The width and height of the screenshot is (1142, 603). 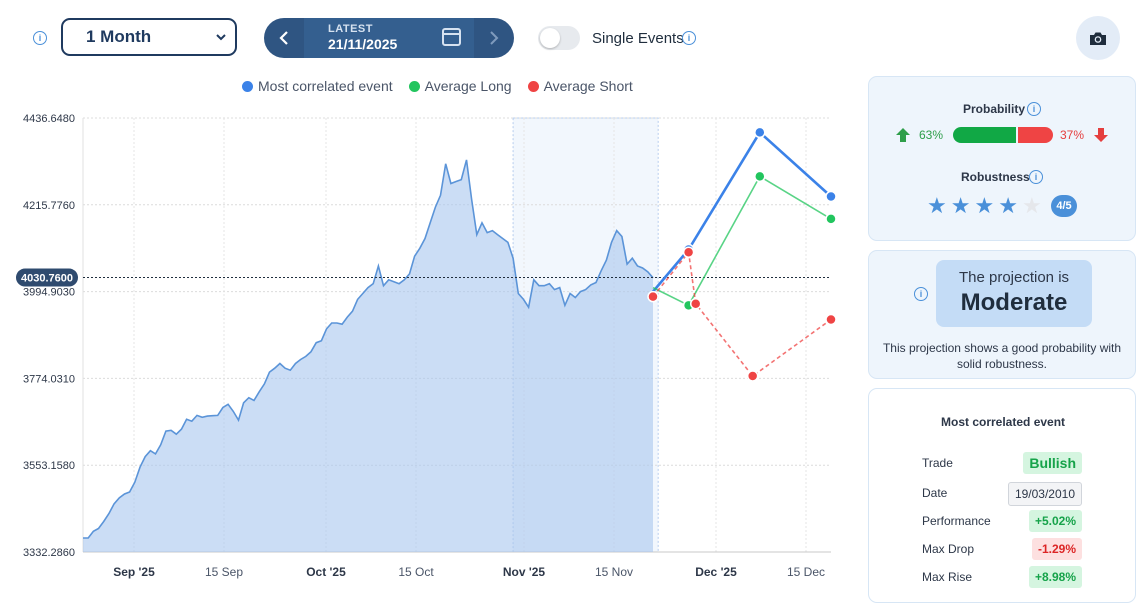 What do you see at coordinates (1044, 494) in the screenshot?
I see `event-row-value: 19/03/2010` at bounding box center [1044, 494].